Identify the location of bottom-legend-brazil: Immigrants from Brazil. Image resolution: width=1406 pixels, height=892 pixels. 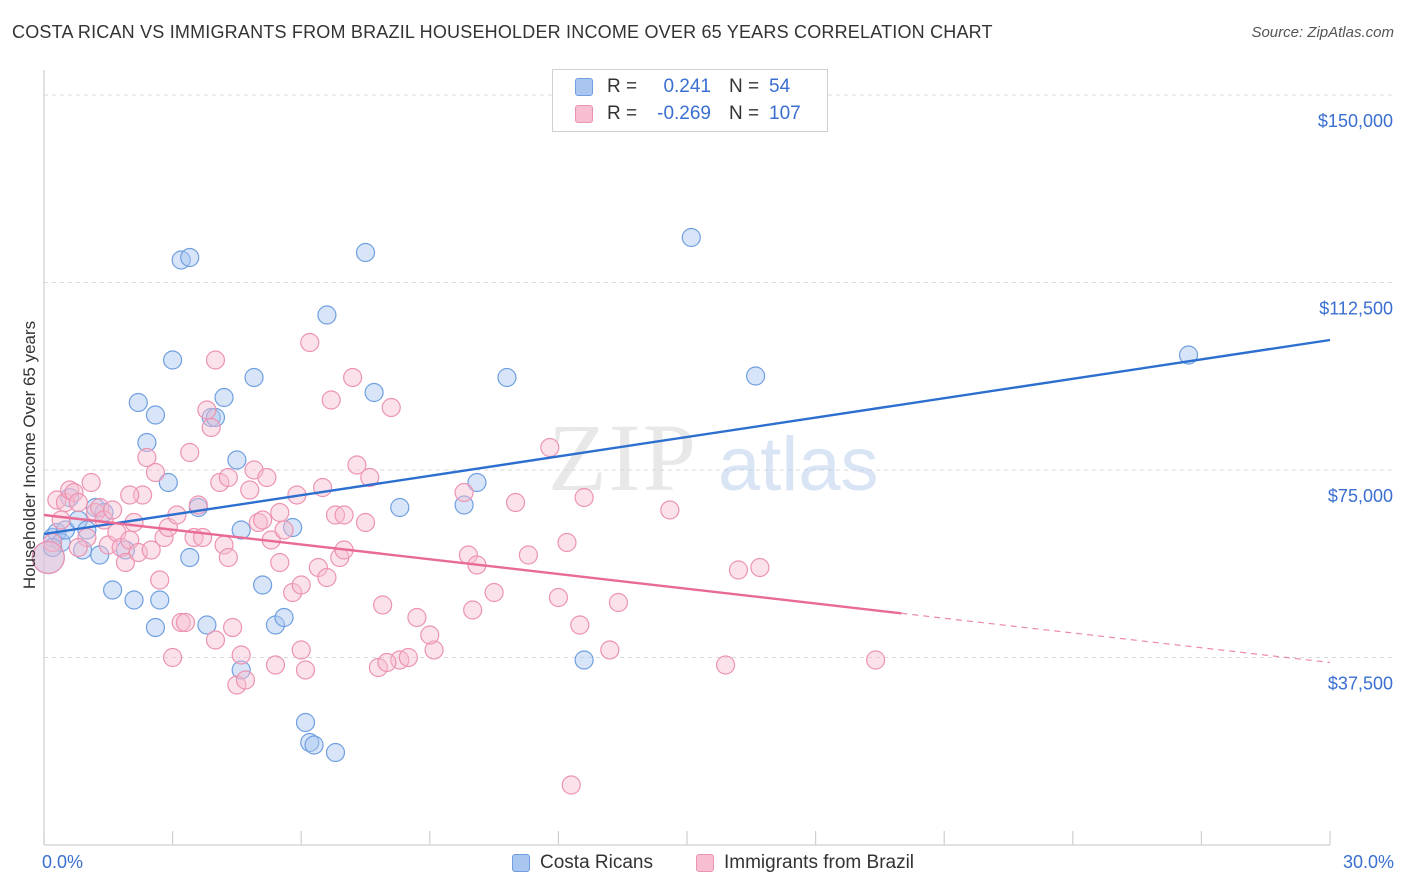
(805, 863).